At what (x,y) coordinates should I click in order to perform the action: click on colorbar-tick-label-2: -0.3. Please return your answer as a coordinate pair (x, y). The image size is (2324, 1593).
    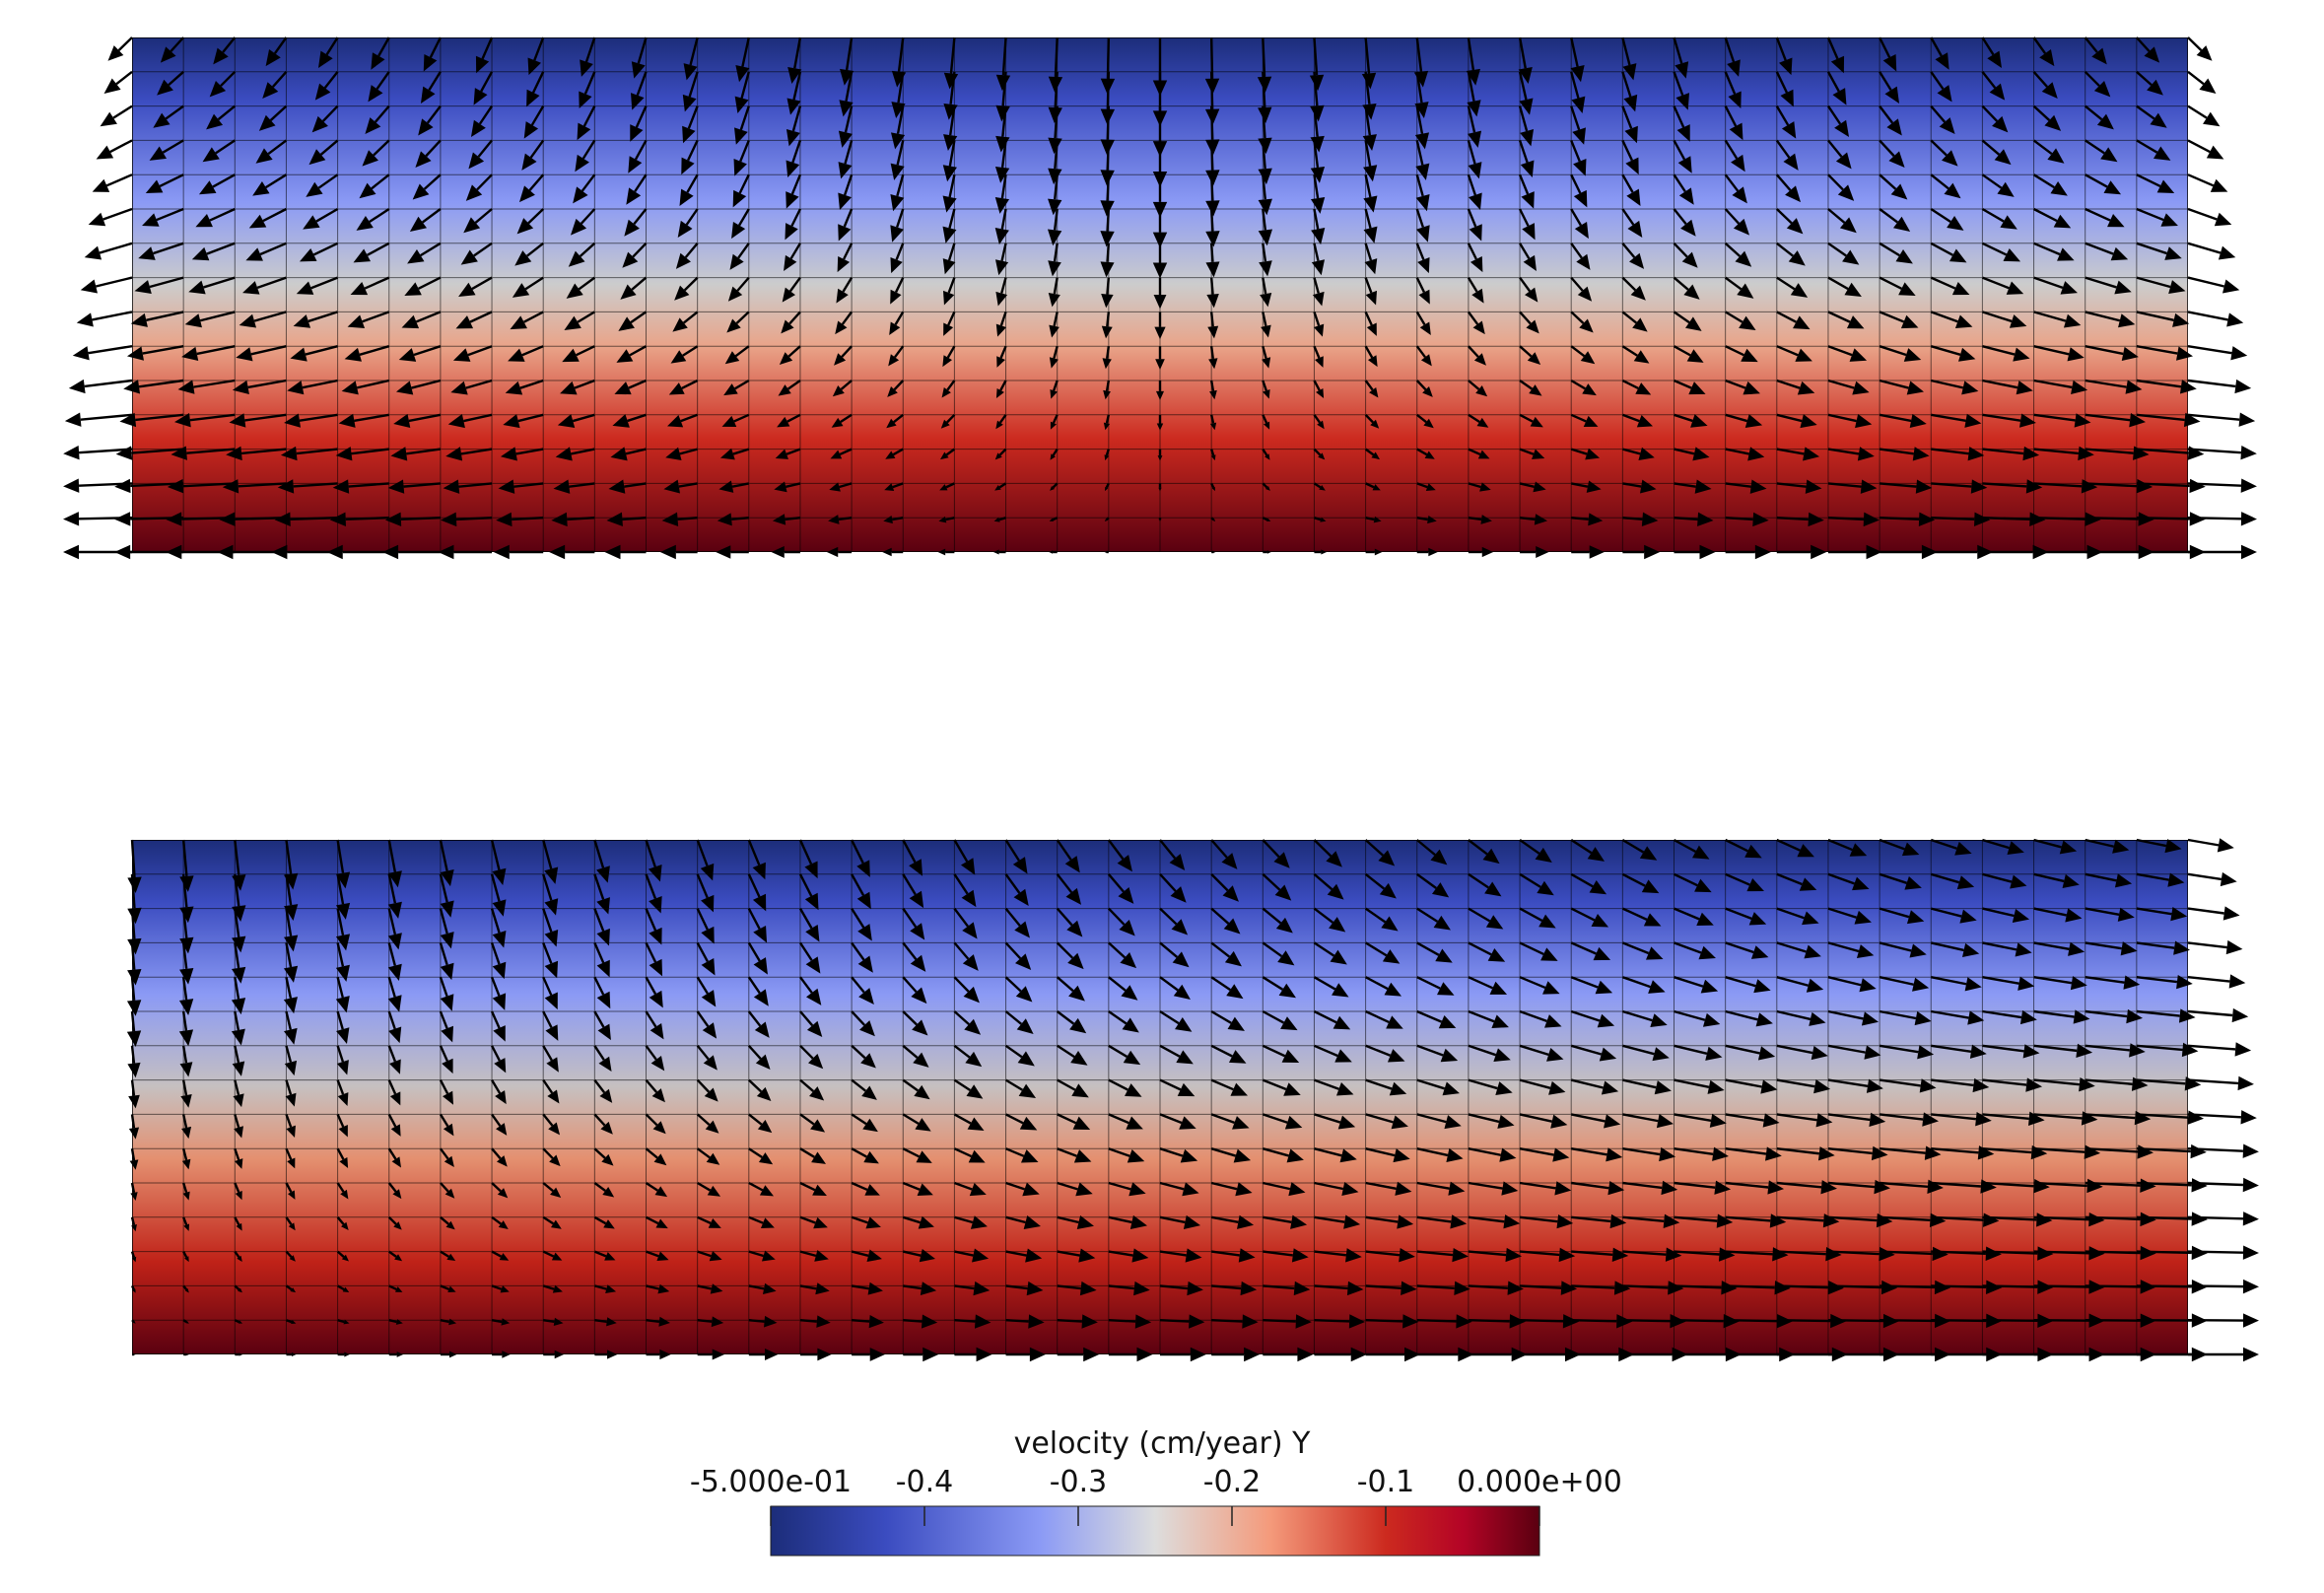
    Looking at the image, I should click on (1079, 1482).